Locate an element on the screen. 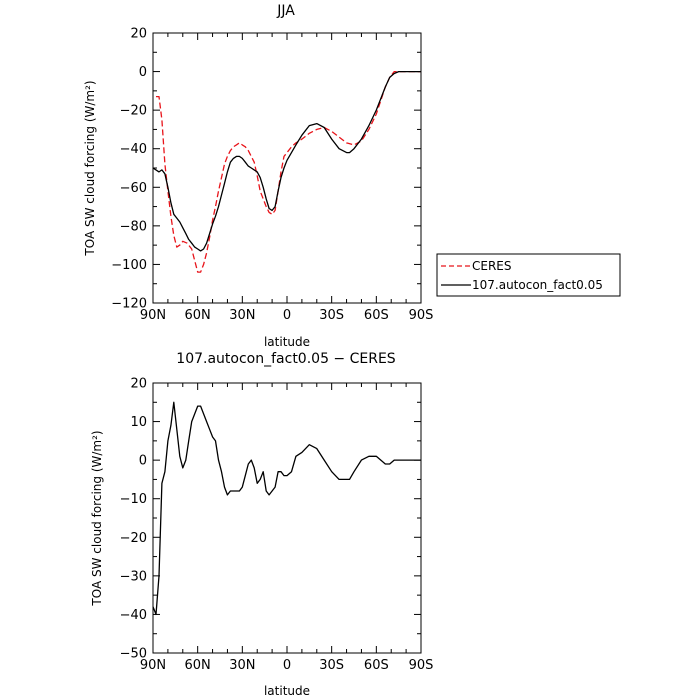  panel-2-x-tick-label: 0 is located at coordinates (287, 665).